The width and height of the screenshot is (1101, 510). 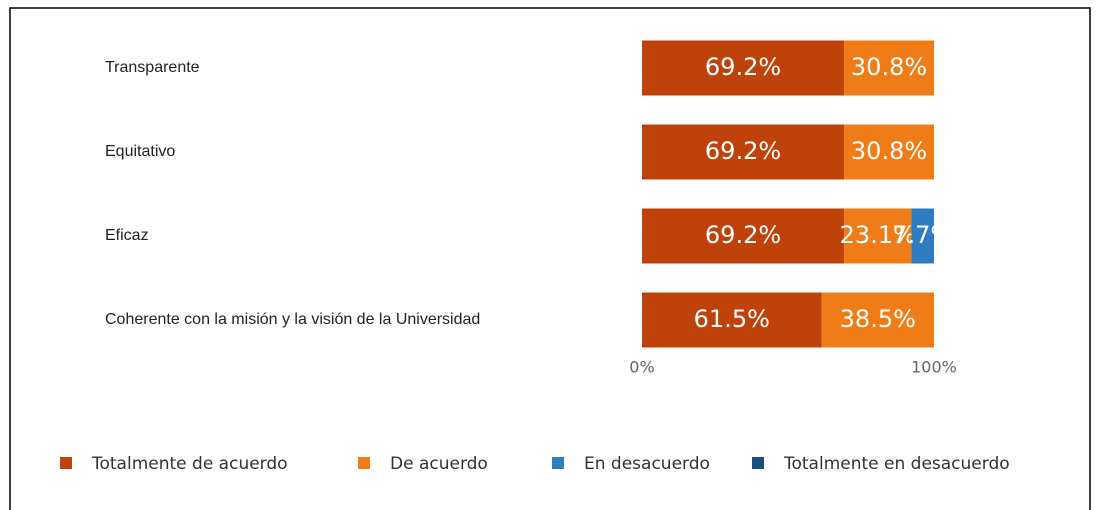 What do you see at coordinates (127, 235) in the screenshot?
I see `category-label: Eficaz` at bounding box center [127, 235].